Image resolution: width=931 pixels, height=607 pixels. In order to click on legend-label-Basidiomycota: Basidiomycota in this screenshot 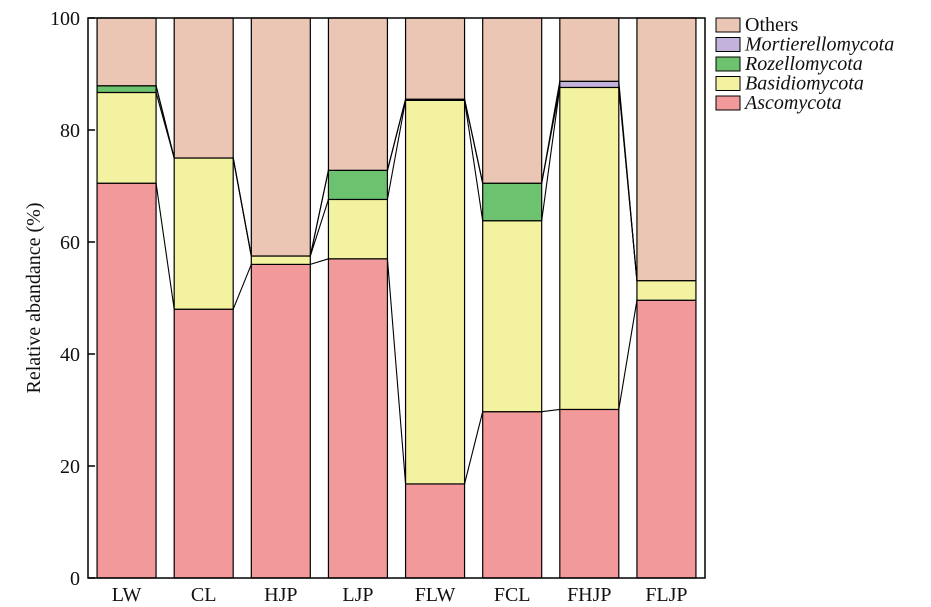, I will do `click(804, 84)`.